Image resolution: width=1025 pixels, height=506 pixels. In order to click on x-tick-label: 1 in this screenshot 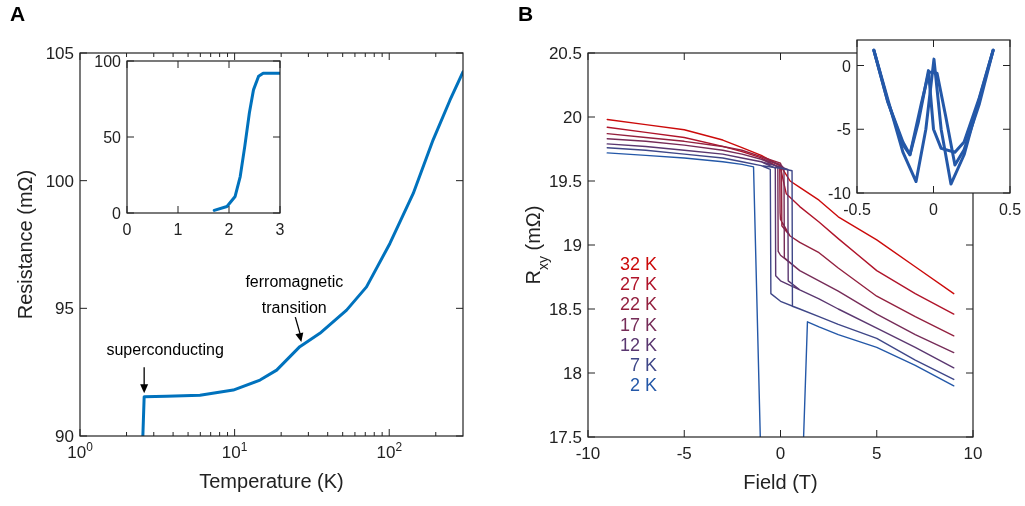, I will do `click(178, 229)`.